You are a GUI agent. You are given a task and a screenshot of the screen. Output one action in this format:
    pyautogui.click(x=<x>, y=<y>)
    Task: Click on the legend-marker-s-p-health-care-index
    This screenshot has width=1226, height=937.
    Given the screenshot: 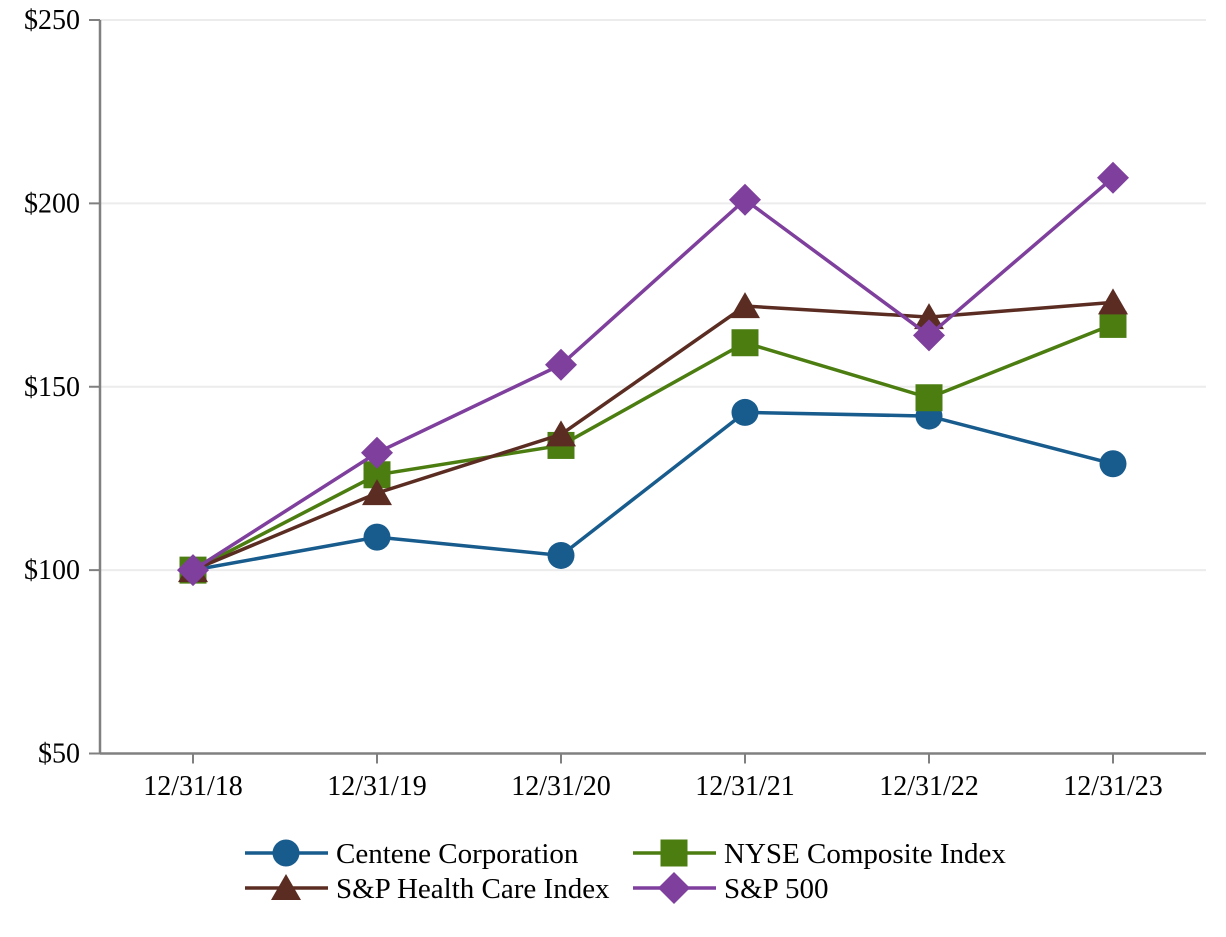 What is the action you would take?
    pyautogui.click(x=286, y=887)
    